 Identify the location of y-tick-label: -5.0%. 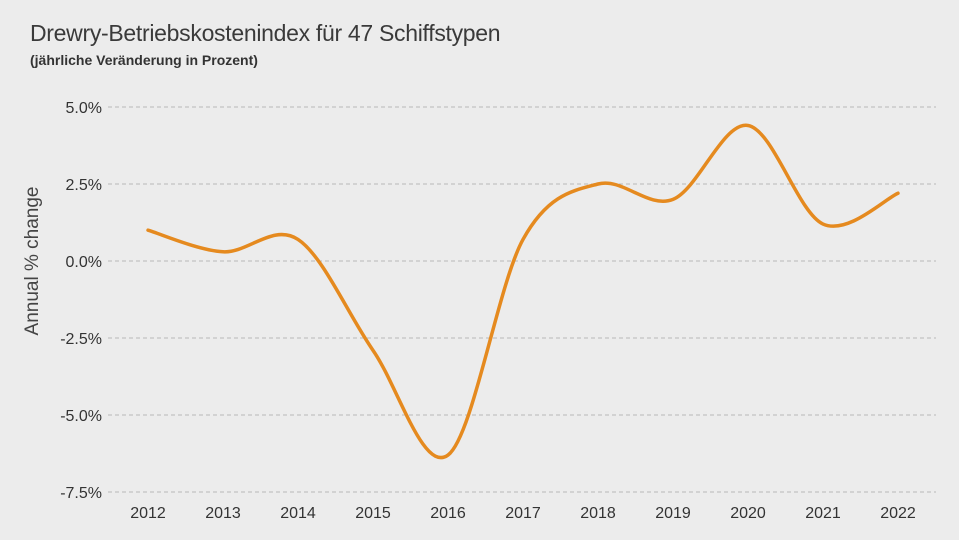
(81, 416).